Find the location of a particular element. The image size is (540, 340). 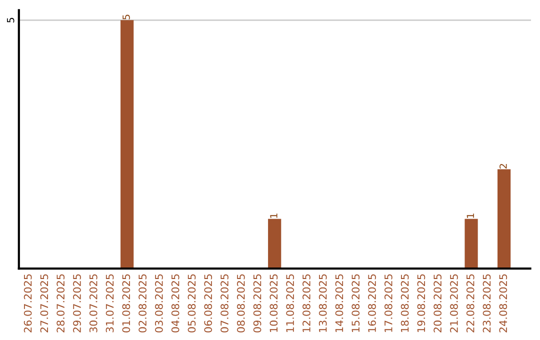

x-tick-label: 09.08.2025 is located at coordinates (257, 303).